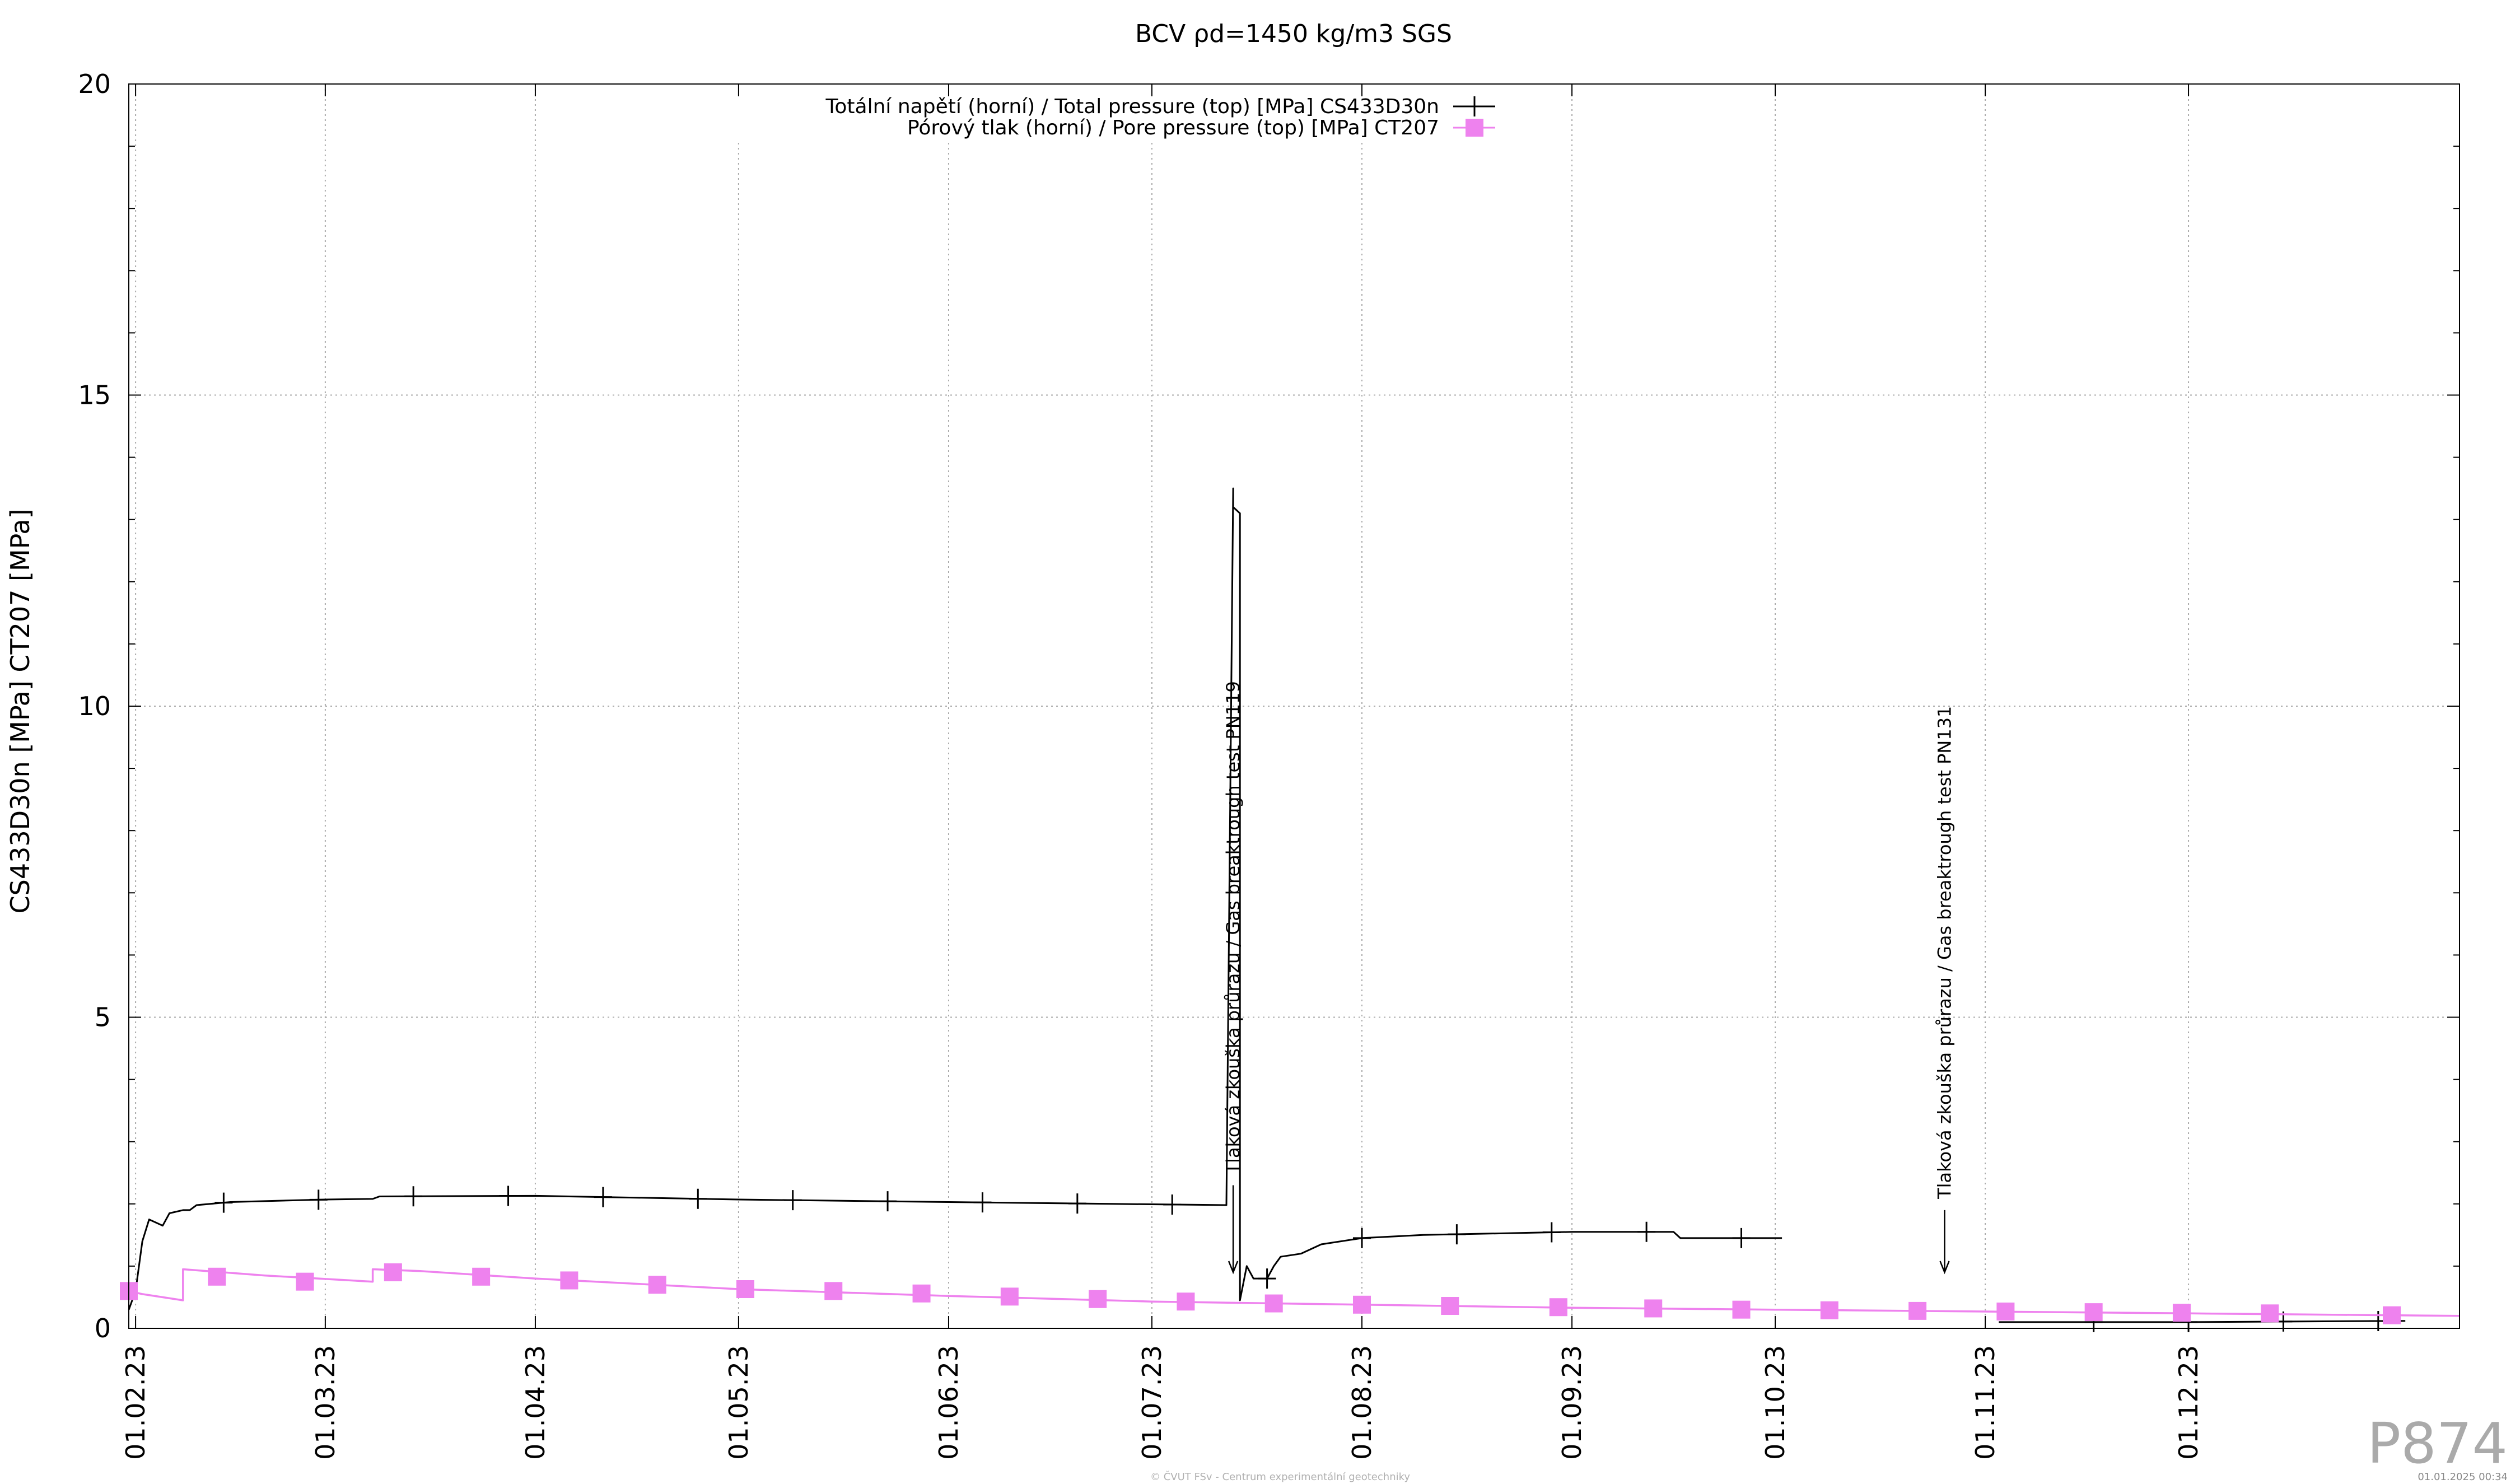  Describe the element at coordinates (1294, 1292) in the screenshot. I see `series-line` at that location.